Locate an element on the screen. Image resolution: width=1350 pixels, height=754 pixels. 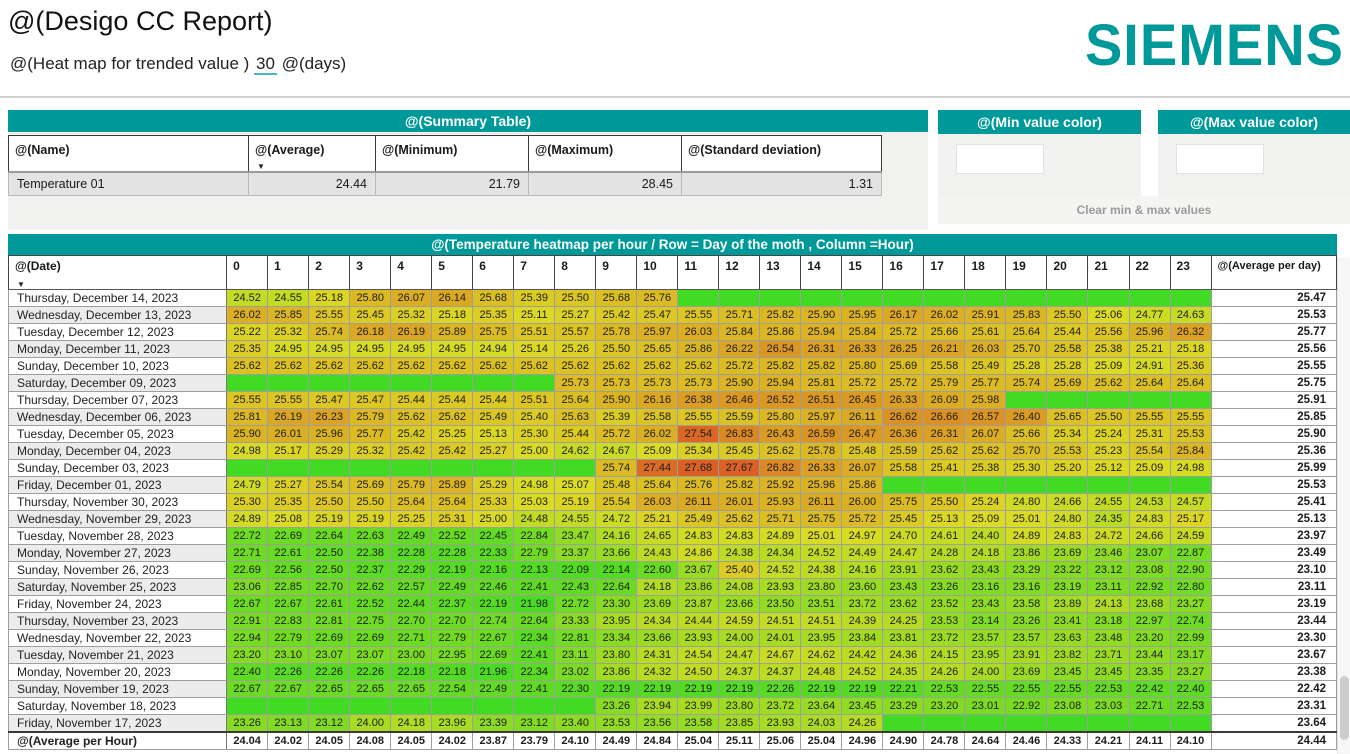
heatmap-cell: 24.39 is located at coordinates (862, 621).